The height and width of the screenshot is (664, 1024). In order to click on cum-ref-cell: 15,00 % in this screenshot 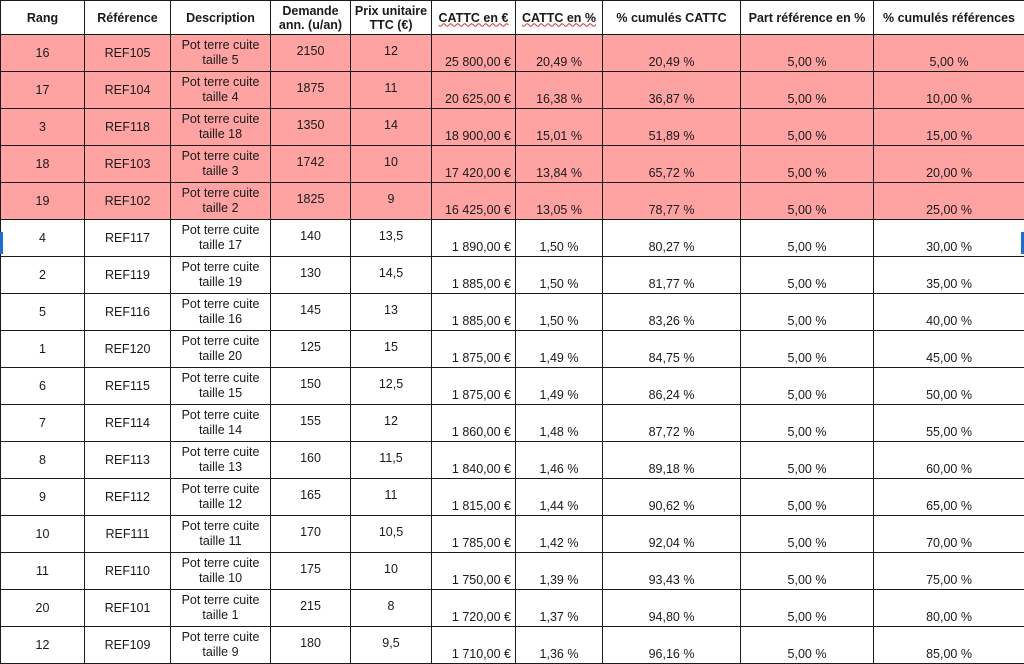, I will do `click(949, 127)`.